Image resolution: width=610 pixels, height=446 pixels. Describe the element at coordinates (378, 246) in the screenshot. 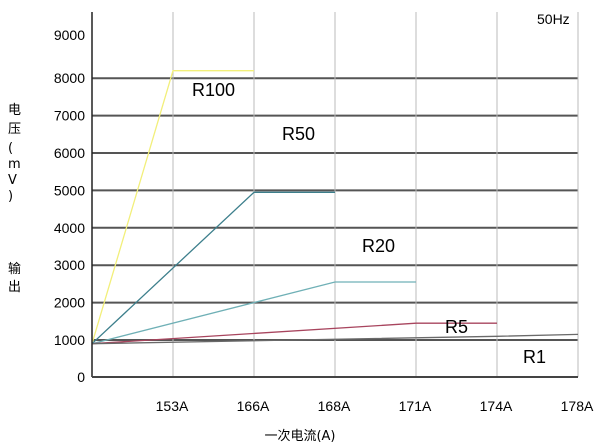

I see `series-label-r20: R20` at that location.